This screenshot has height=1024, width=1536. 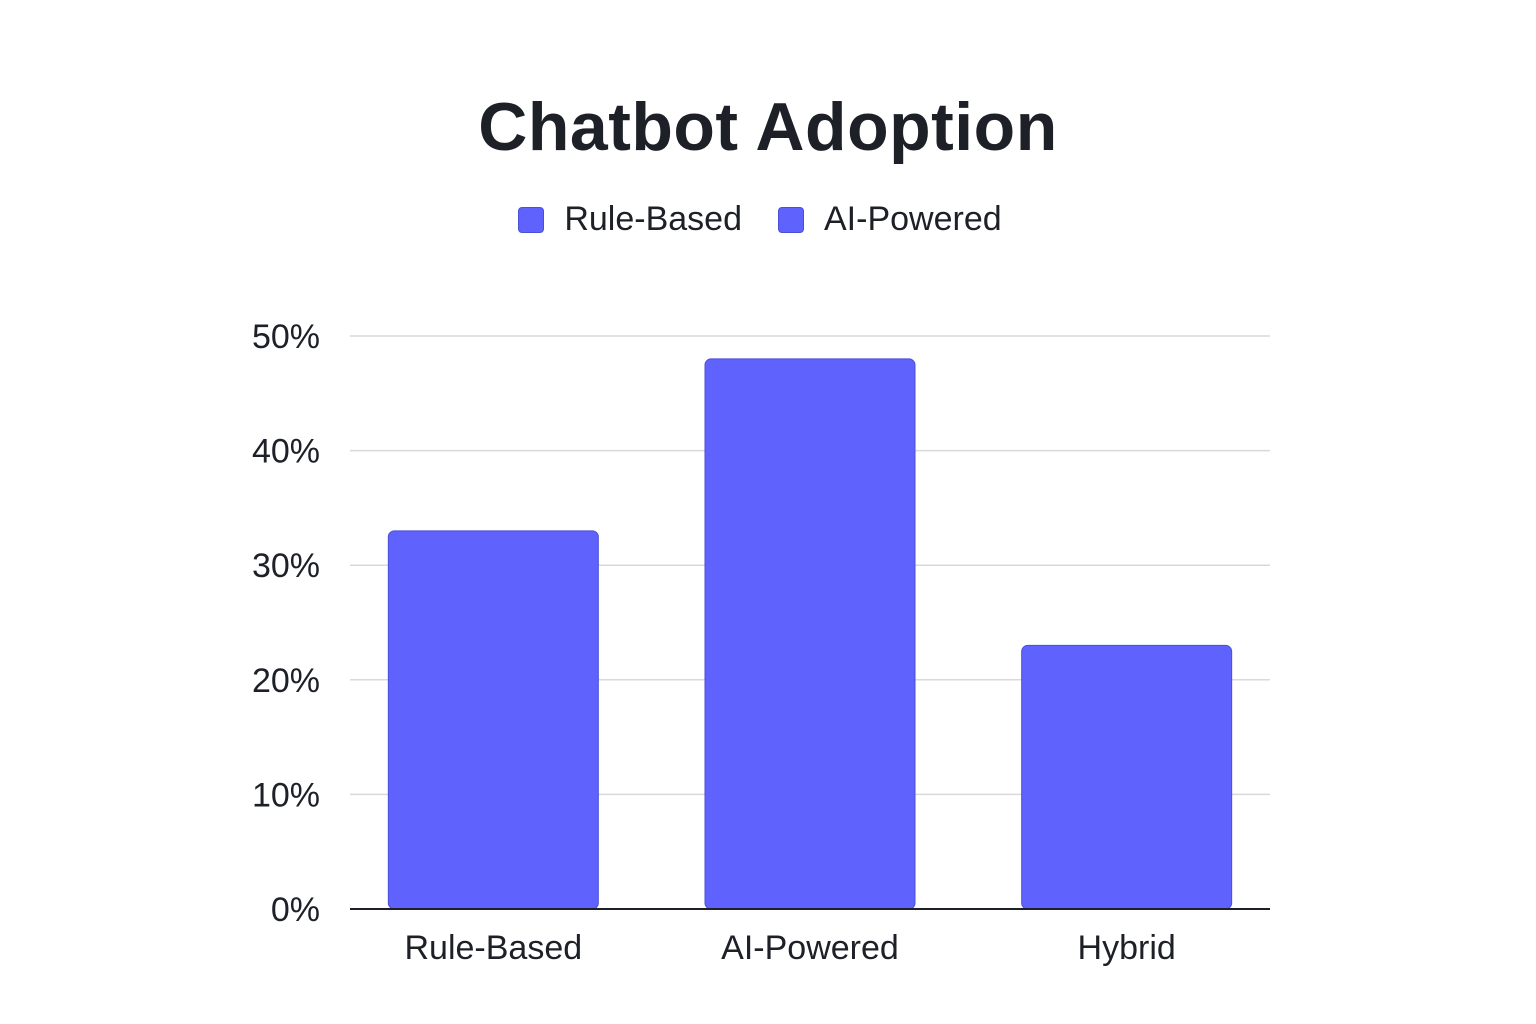 I want to click on chart-title: Chatbot Adoption, so click(x=768, y=127).